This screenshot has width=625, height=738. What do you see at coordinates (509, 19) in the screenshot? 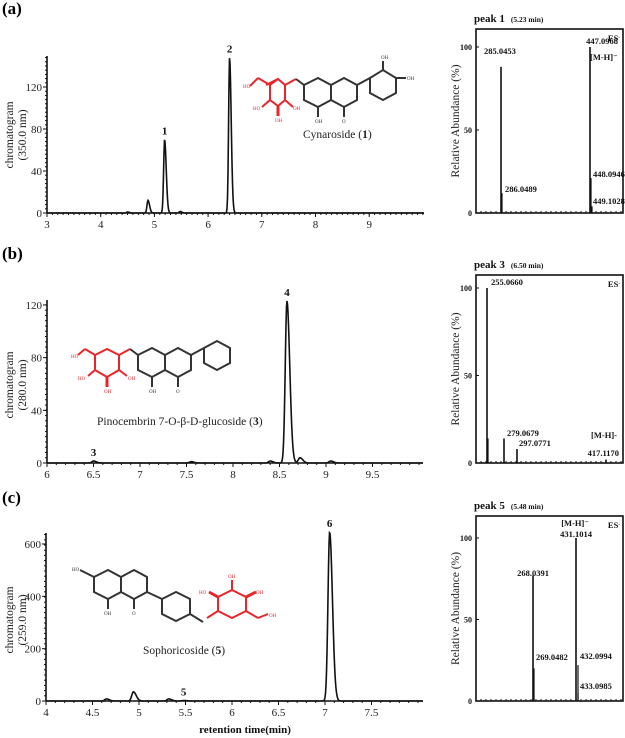
I see `svg-text:peak 1(5.23 min): peak 1 (5.23 min)` at bounding box center [509, 19].